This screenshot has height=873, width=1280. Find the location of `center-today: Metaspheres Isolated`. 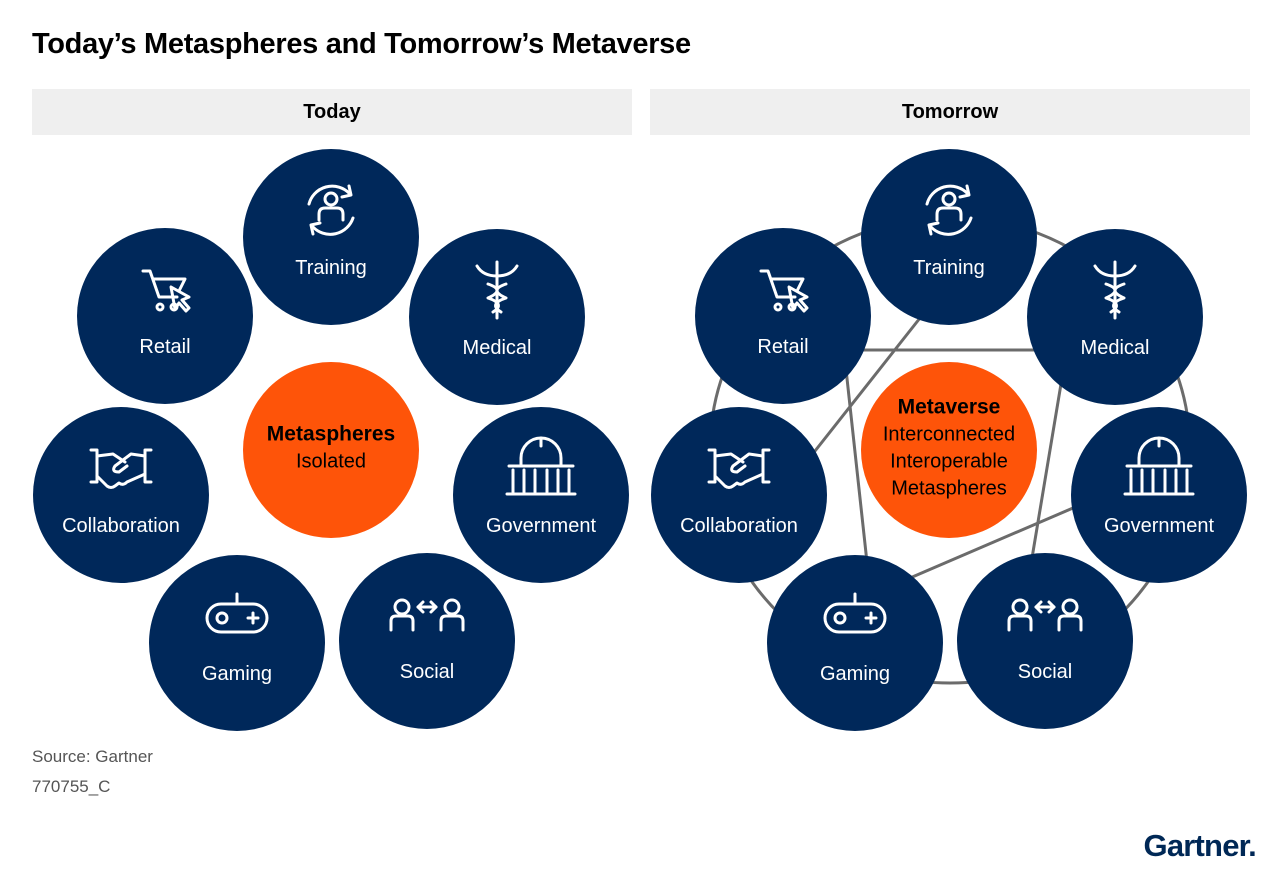

center-today: Metaspheres Isolated is located at coordinates (331, 450).